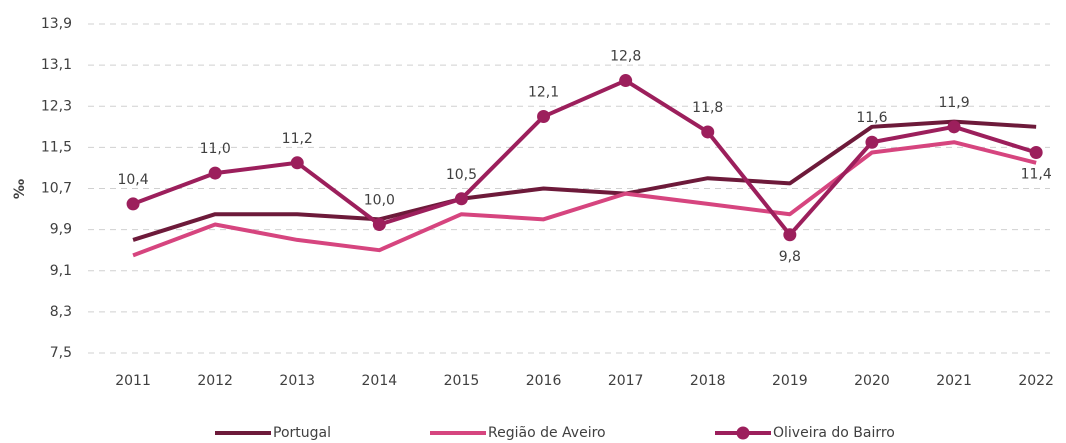 Image resolution: width=1066 pixels, height=443 pixels. Describe the element at coordinates (61, 271) in the screenshot. I see `y-tick-label: 9,1` at that location.